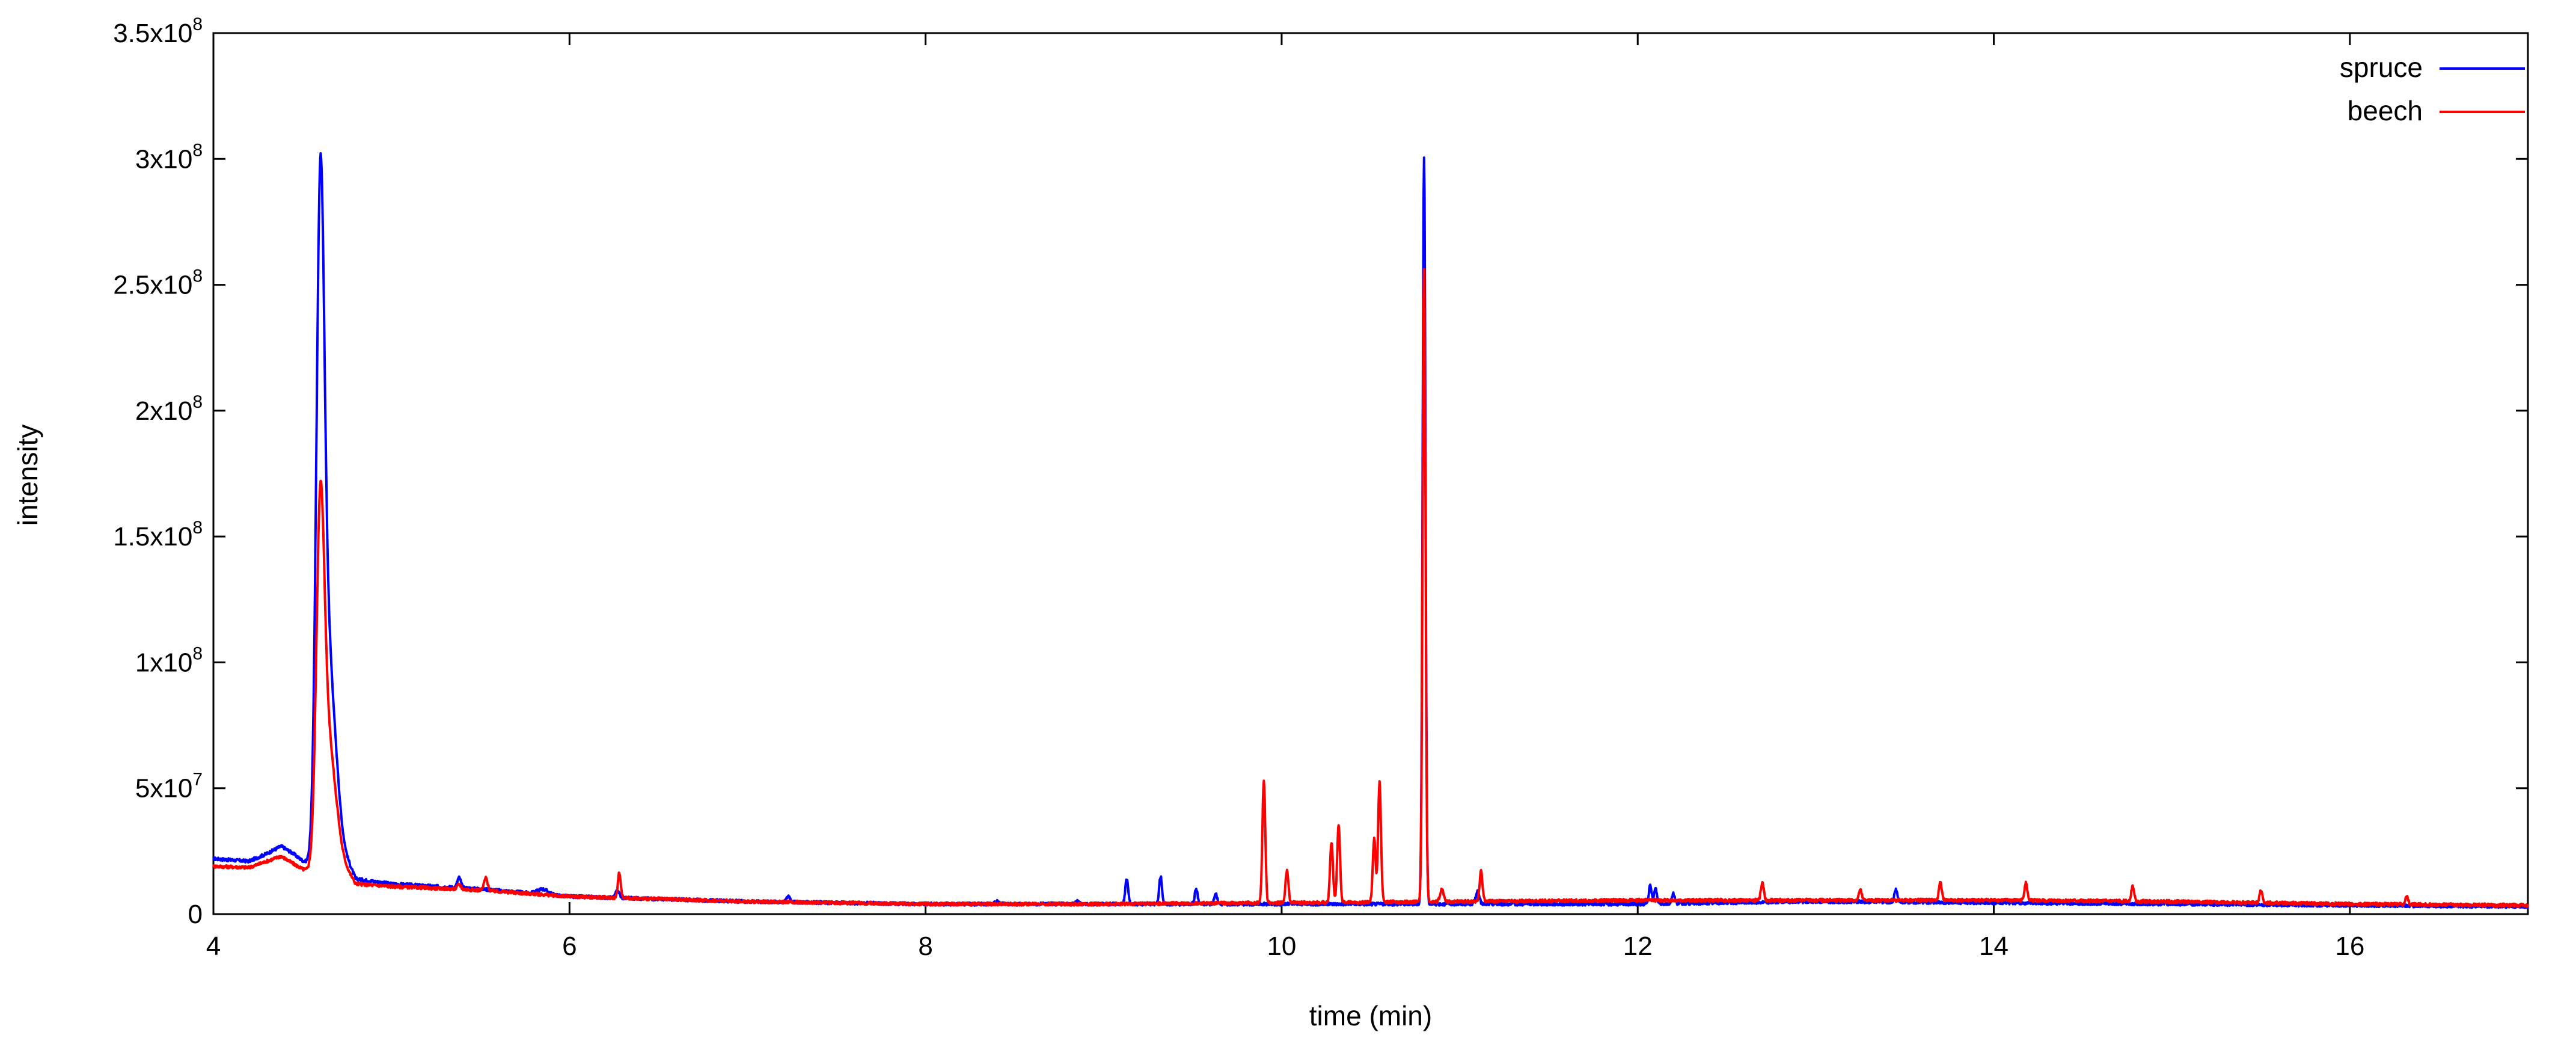  What do you see at coordinates (569, 946) in the screenshot?
I see `x-tick-label: 6` at bounding box center [569, 946].